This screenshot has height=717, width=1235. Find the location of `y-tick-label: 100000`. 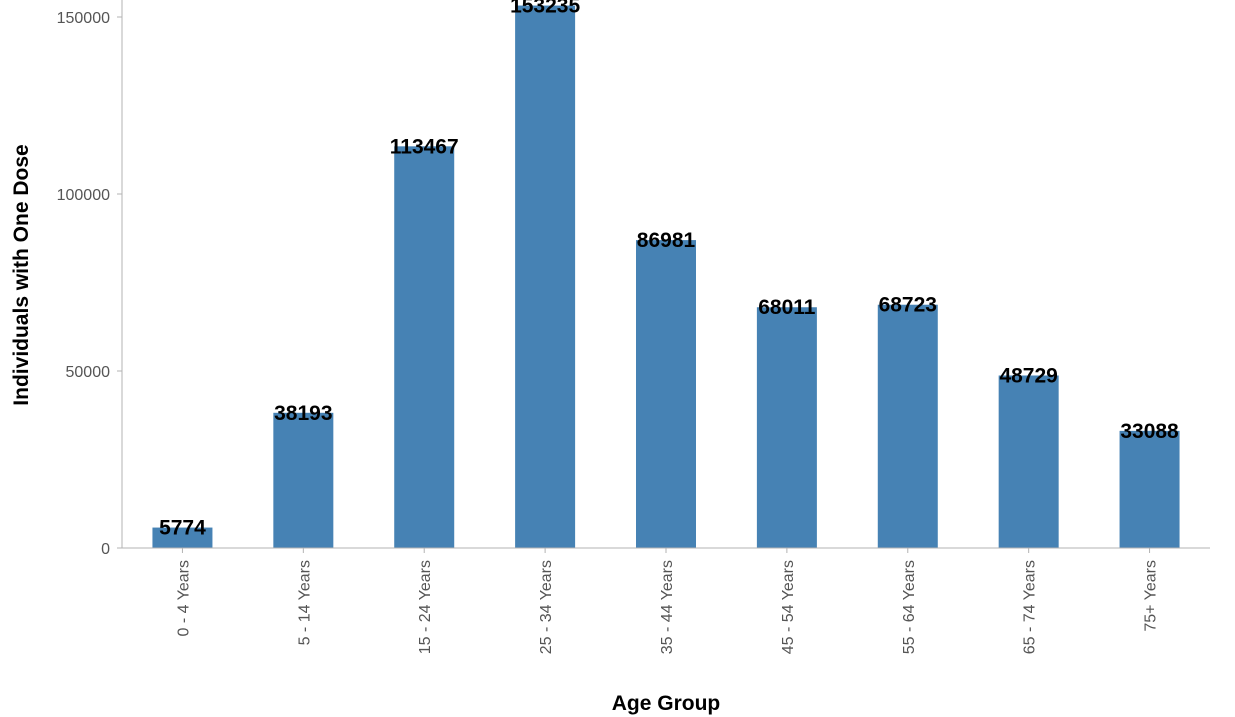

y-tick-label: 100000 is located at coordinates (83, 195).